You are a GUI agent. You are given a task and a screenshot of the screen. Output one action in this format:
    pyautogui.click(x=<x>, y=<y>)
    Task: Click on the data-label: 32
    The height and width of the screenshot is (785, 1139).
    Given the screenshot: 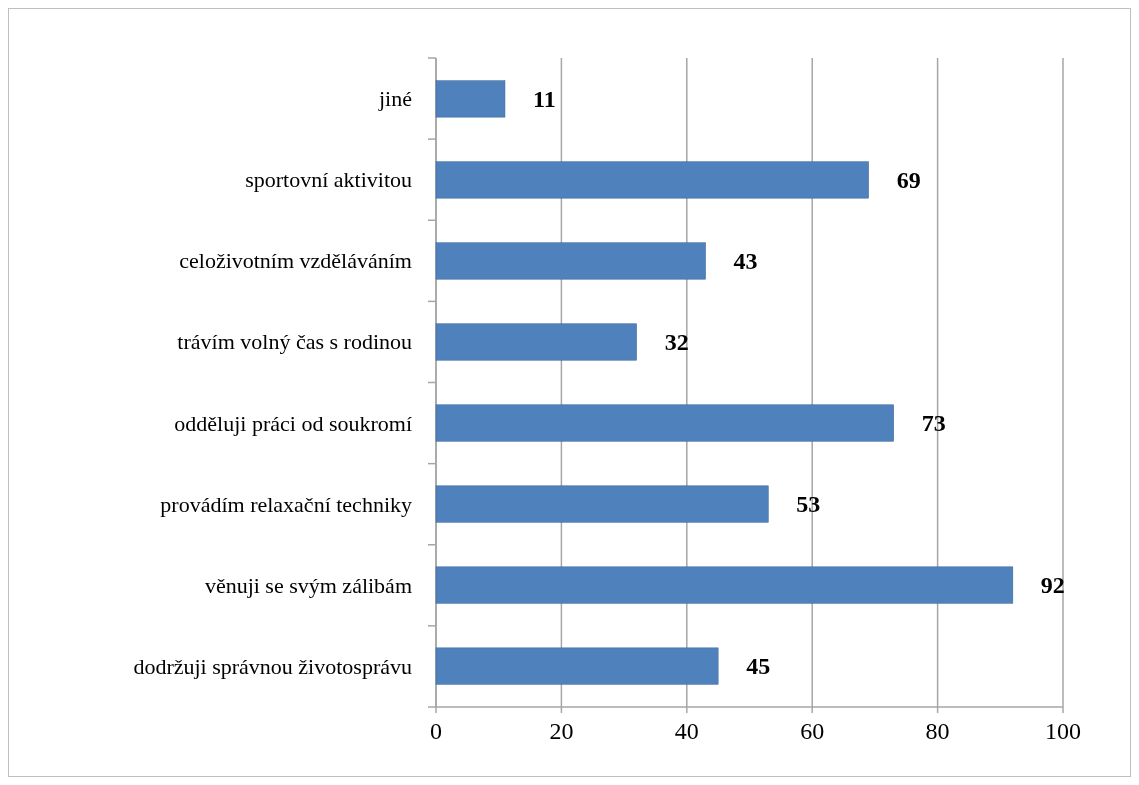 What is the action you would take?
    pyautogui.click(x=676, y=341)
    